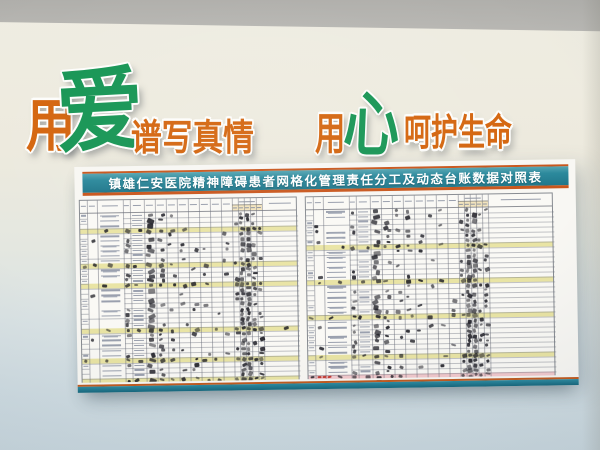  Describe the element at coordinates (371, 125) in the screenshot. I see `slogan-char-xin-artistic: 心` at that location.